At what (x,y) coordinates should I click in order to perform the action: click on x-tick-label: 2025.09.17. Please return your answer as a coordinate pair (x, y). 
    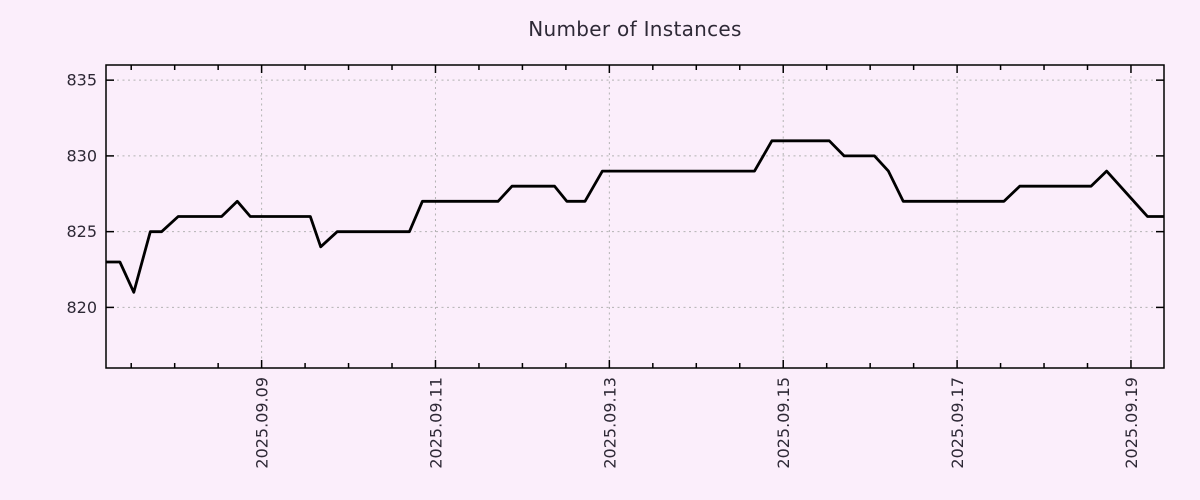
    Looking at the image, I should click on (957, 423).